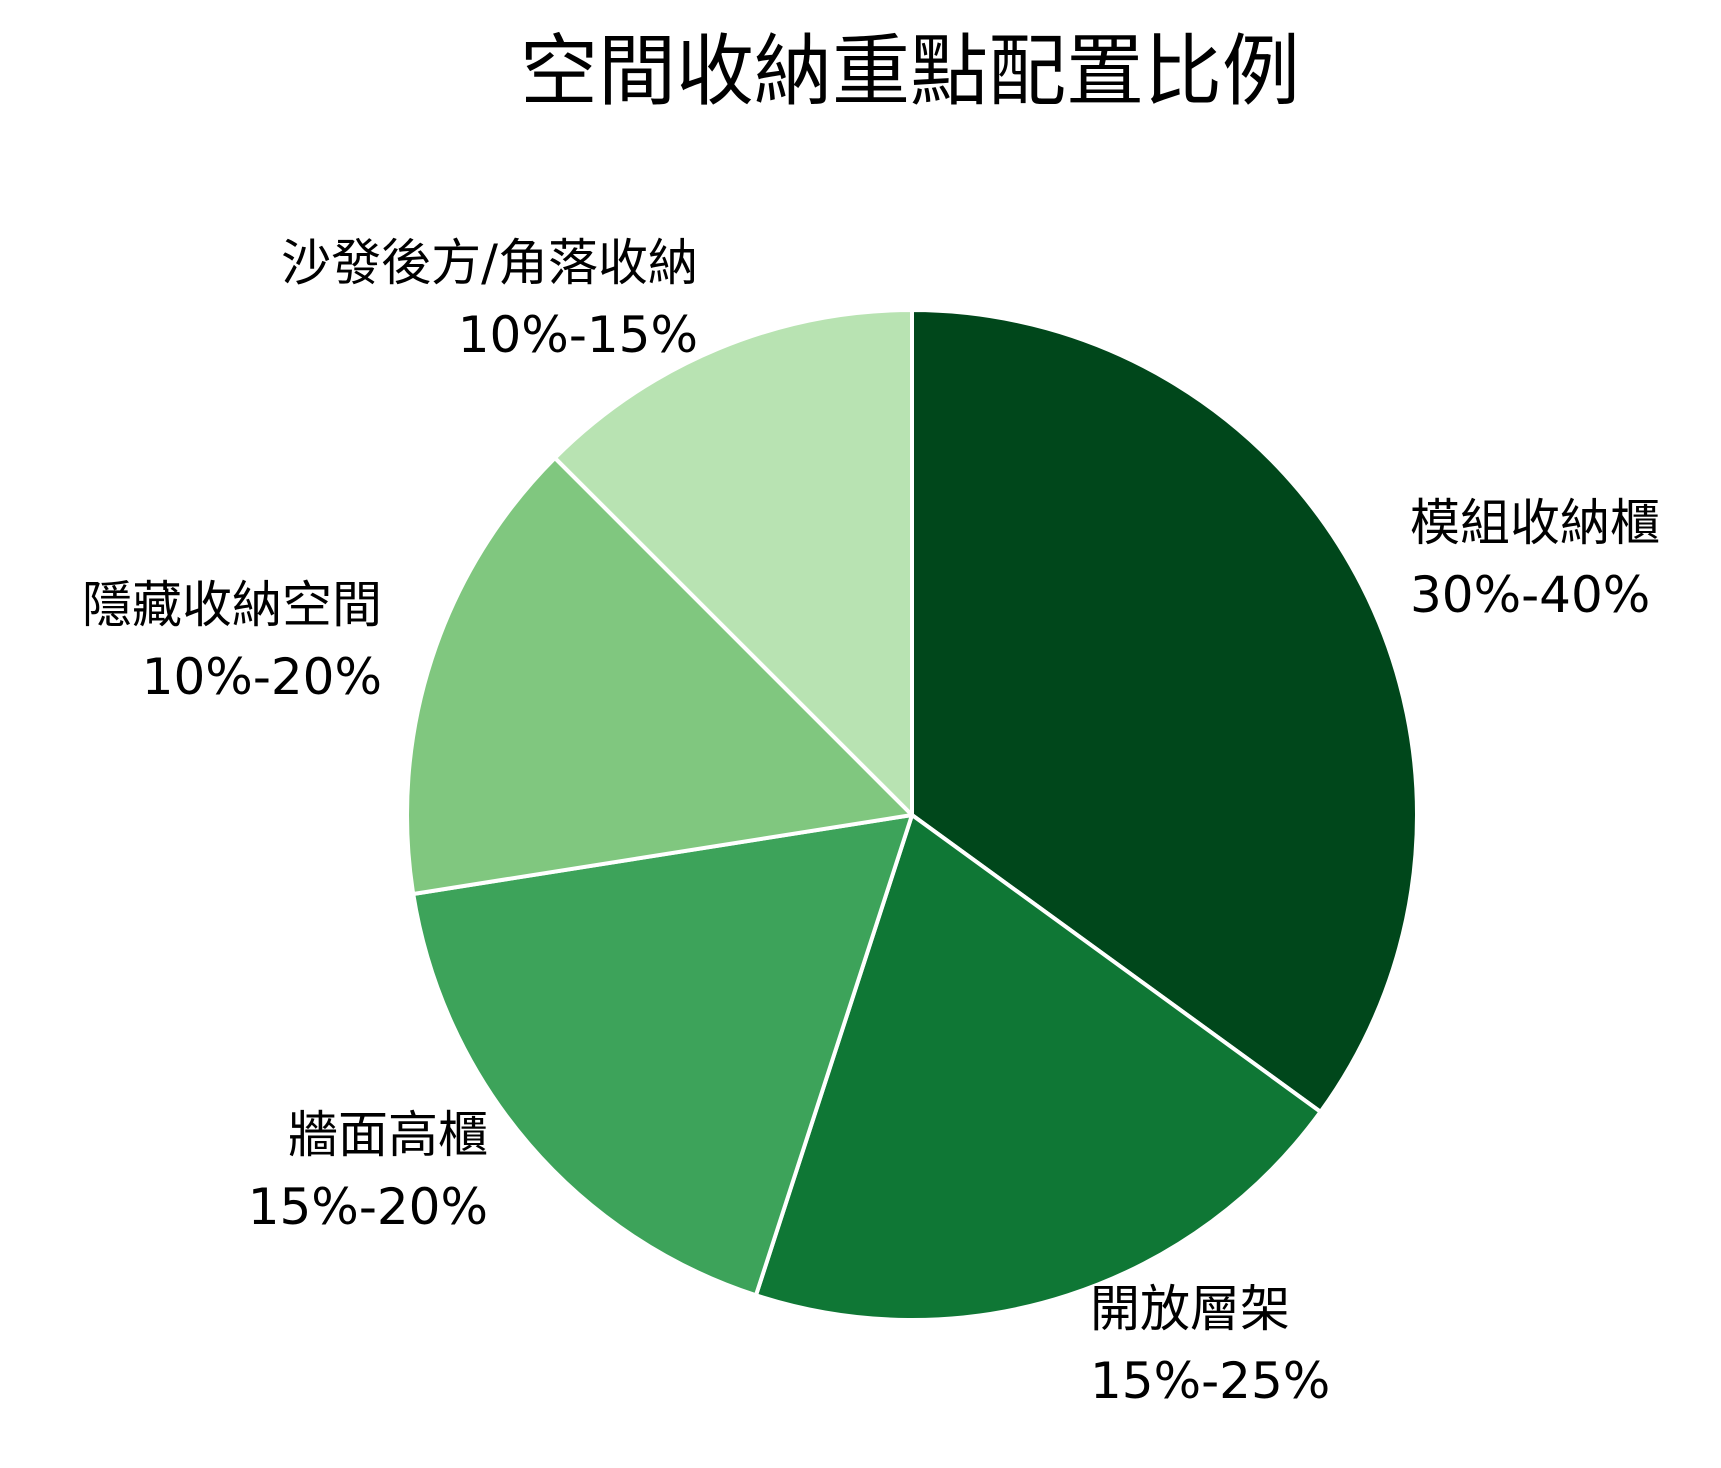  I want to click on slice-value-label-4: 10%-20%, so click(262, 677).